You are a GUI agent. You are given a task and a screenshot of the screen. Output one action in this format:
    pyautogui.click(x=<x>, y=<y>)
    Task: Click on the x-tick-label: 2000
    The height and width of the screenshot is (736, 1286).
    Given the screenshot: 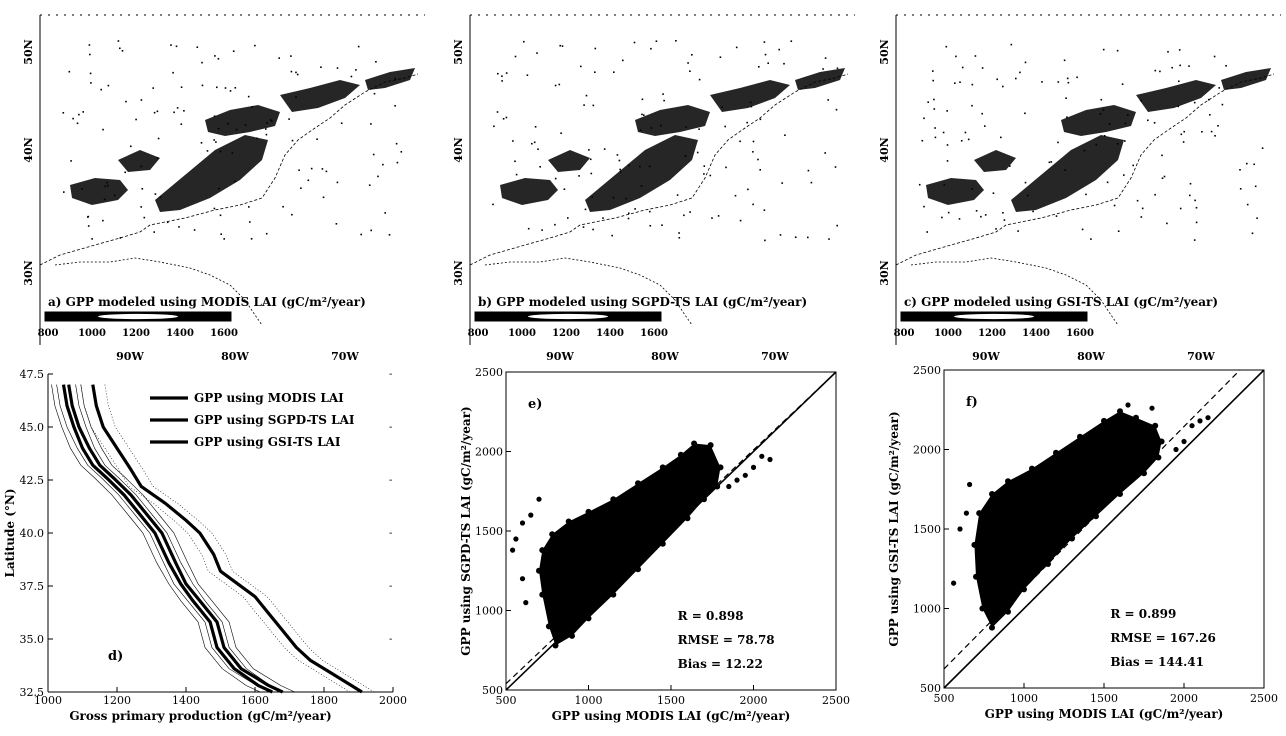 What is the action you would take?
    pyautogui.click(x=393, y=700)
    